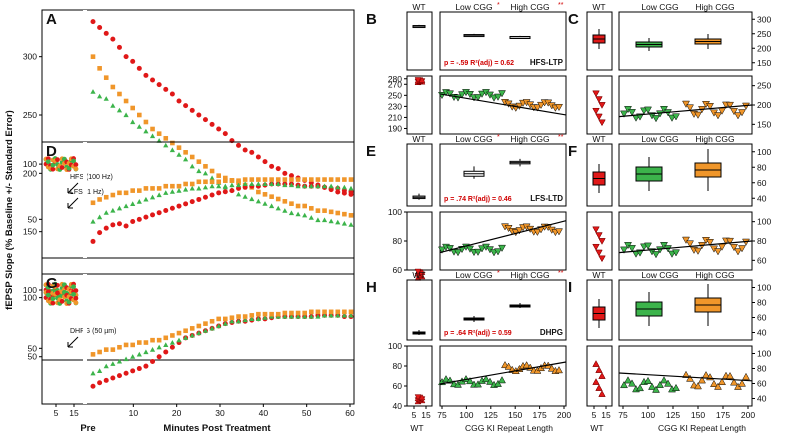 This screenshot has height=436, width=800. What do you see at coordinates (395, 106) in the screenshot?
I see `y-tick-label: 230` at bounding box center [395, 106].